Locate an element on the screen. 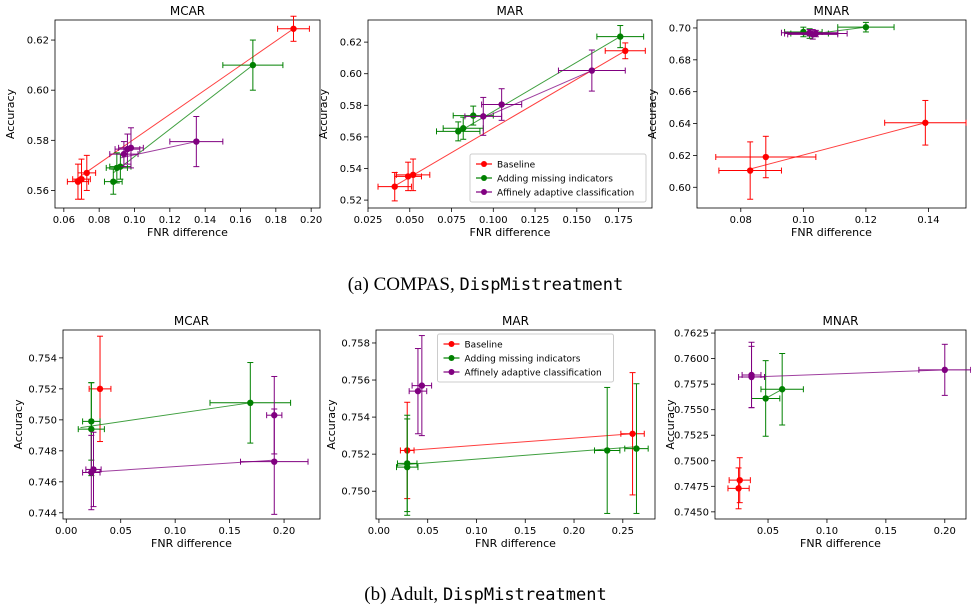  y-tick-label: 0.7475 is located at coordinates (691, 487).